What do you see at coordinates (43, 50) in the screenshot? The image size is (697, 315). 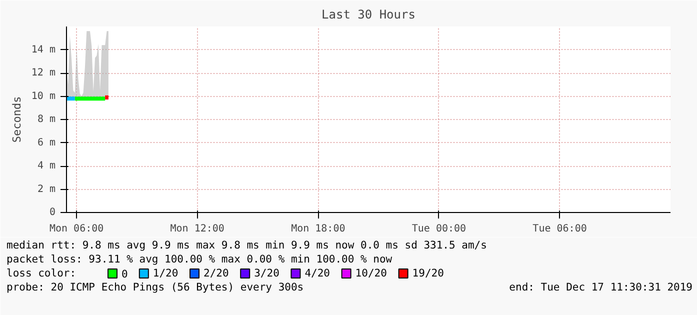 I see `y-tick-label: 14 m` at bounding box center [43, 50].